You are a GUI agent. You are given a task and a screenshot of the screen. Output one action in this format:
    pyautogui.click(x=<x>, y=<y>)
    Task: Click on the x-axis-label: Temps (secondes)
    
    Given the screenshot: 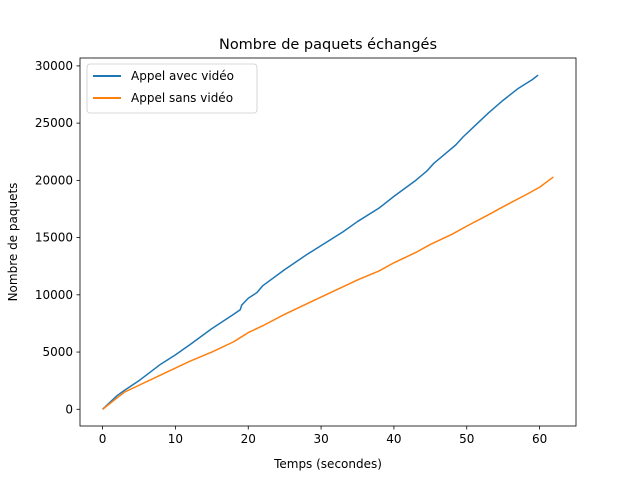 What is the action you would take?
    pyautogui.click(x=327, y=464)
    